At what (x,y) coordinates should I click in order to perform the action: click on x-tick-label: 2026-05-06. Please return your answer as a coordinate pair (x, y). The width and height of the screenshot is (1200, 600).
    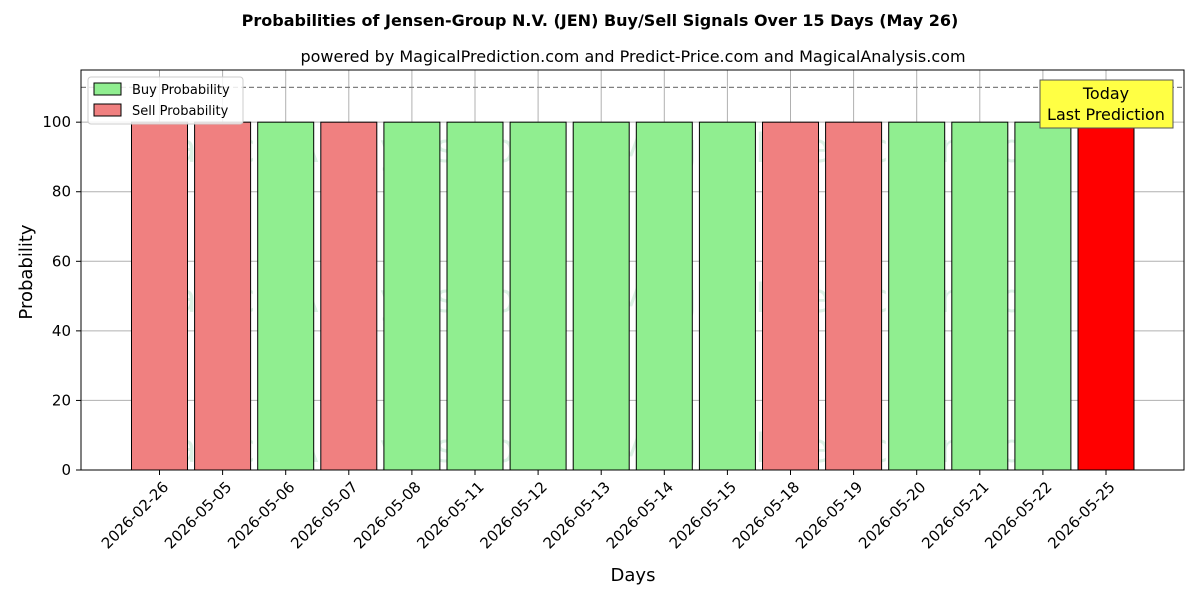
    Looking at the image, I should click on (261, 515).